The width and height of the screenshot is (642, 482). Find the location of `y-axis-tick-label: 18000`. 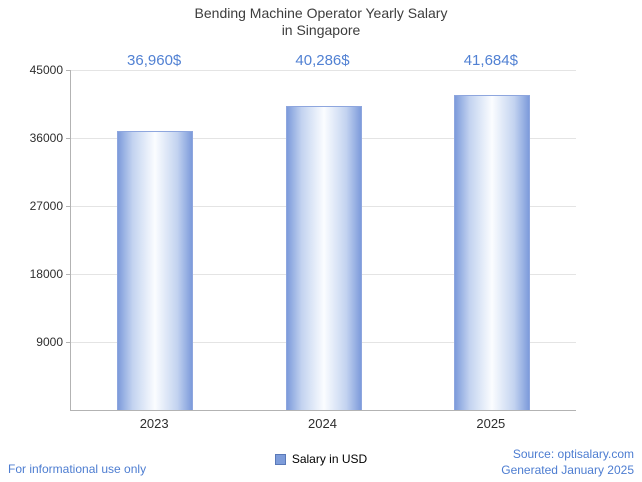

y-axis-tick-label: 18000 is located at coordinates (46, 274).